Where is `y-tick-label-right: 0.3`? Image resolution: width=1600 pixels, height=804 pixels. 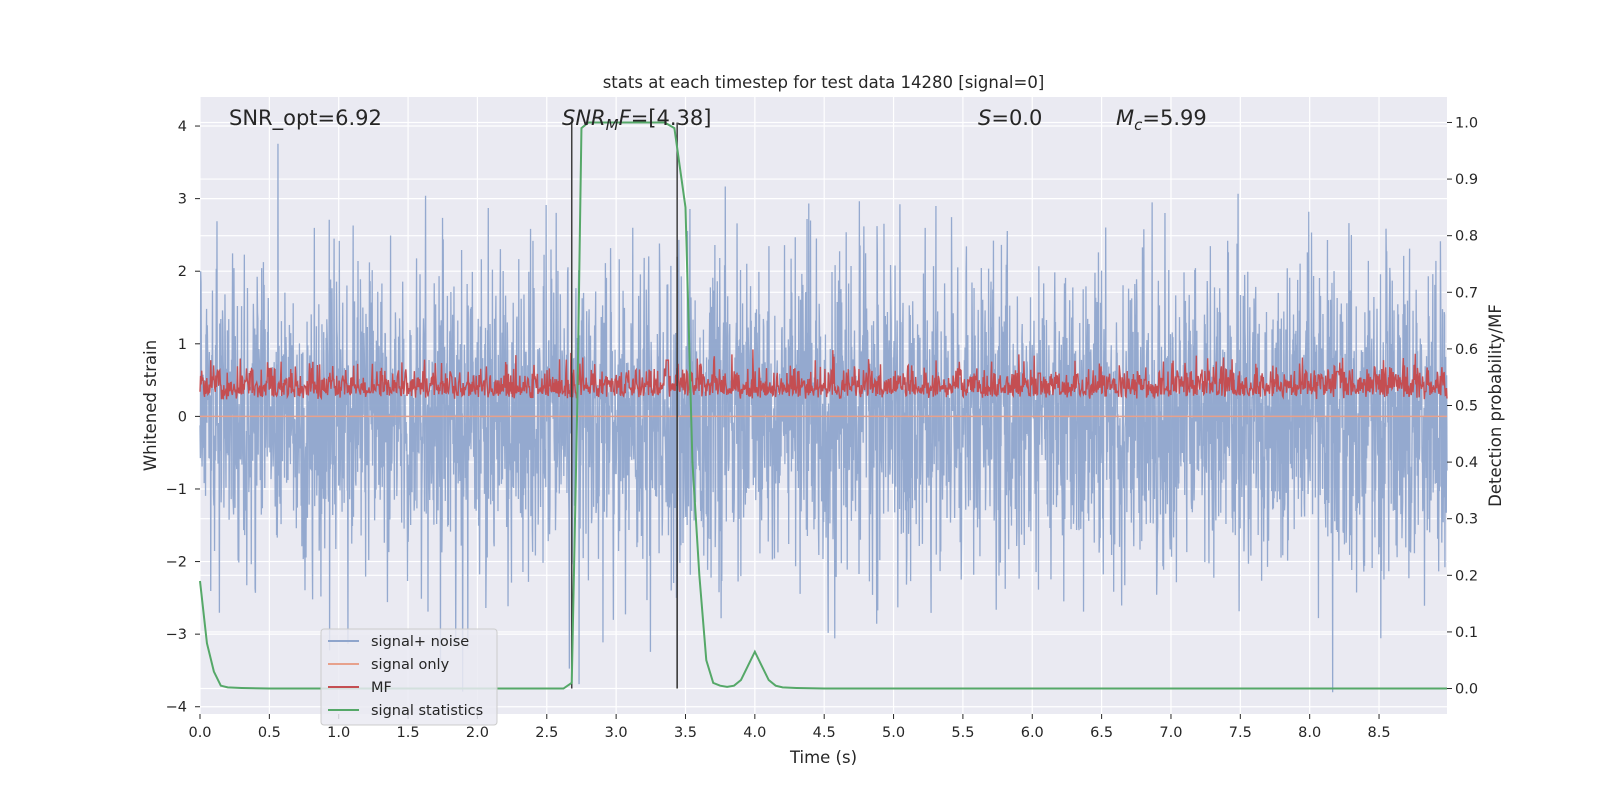 y-tick-label-right: 0.3 is located at coordinates (1466, 520).